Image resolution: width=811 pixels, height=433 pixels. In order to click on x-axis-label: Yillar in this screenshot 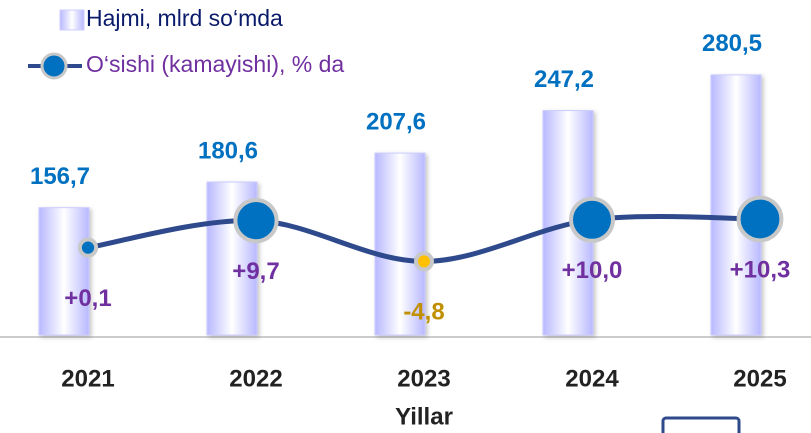, I will do `click(424, 416)`.